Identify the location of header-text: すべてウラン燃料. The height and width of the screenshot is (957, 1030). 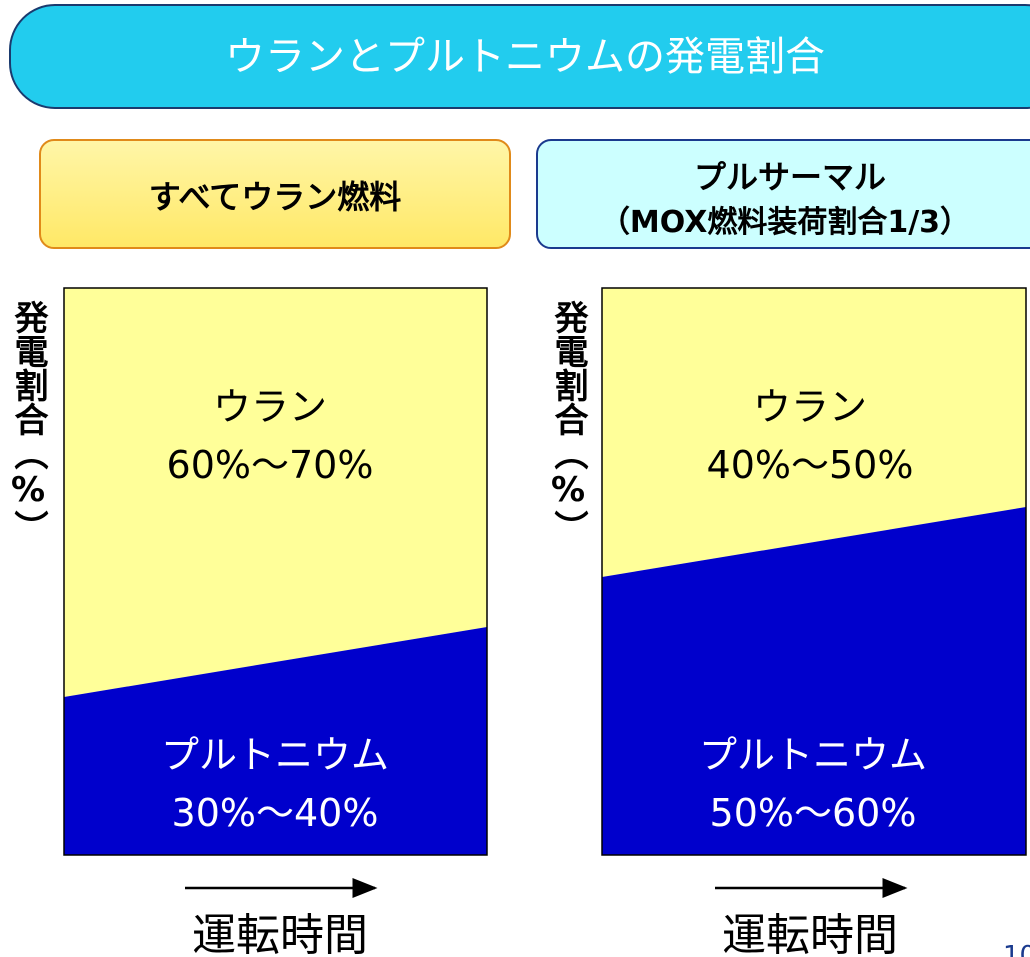
(275, 197).